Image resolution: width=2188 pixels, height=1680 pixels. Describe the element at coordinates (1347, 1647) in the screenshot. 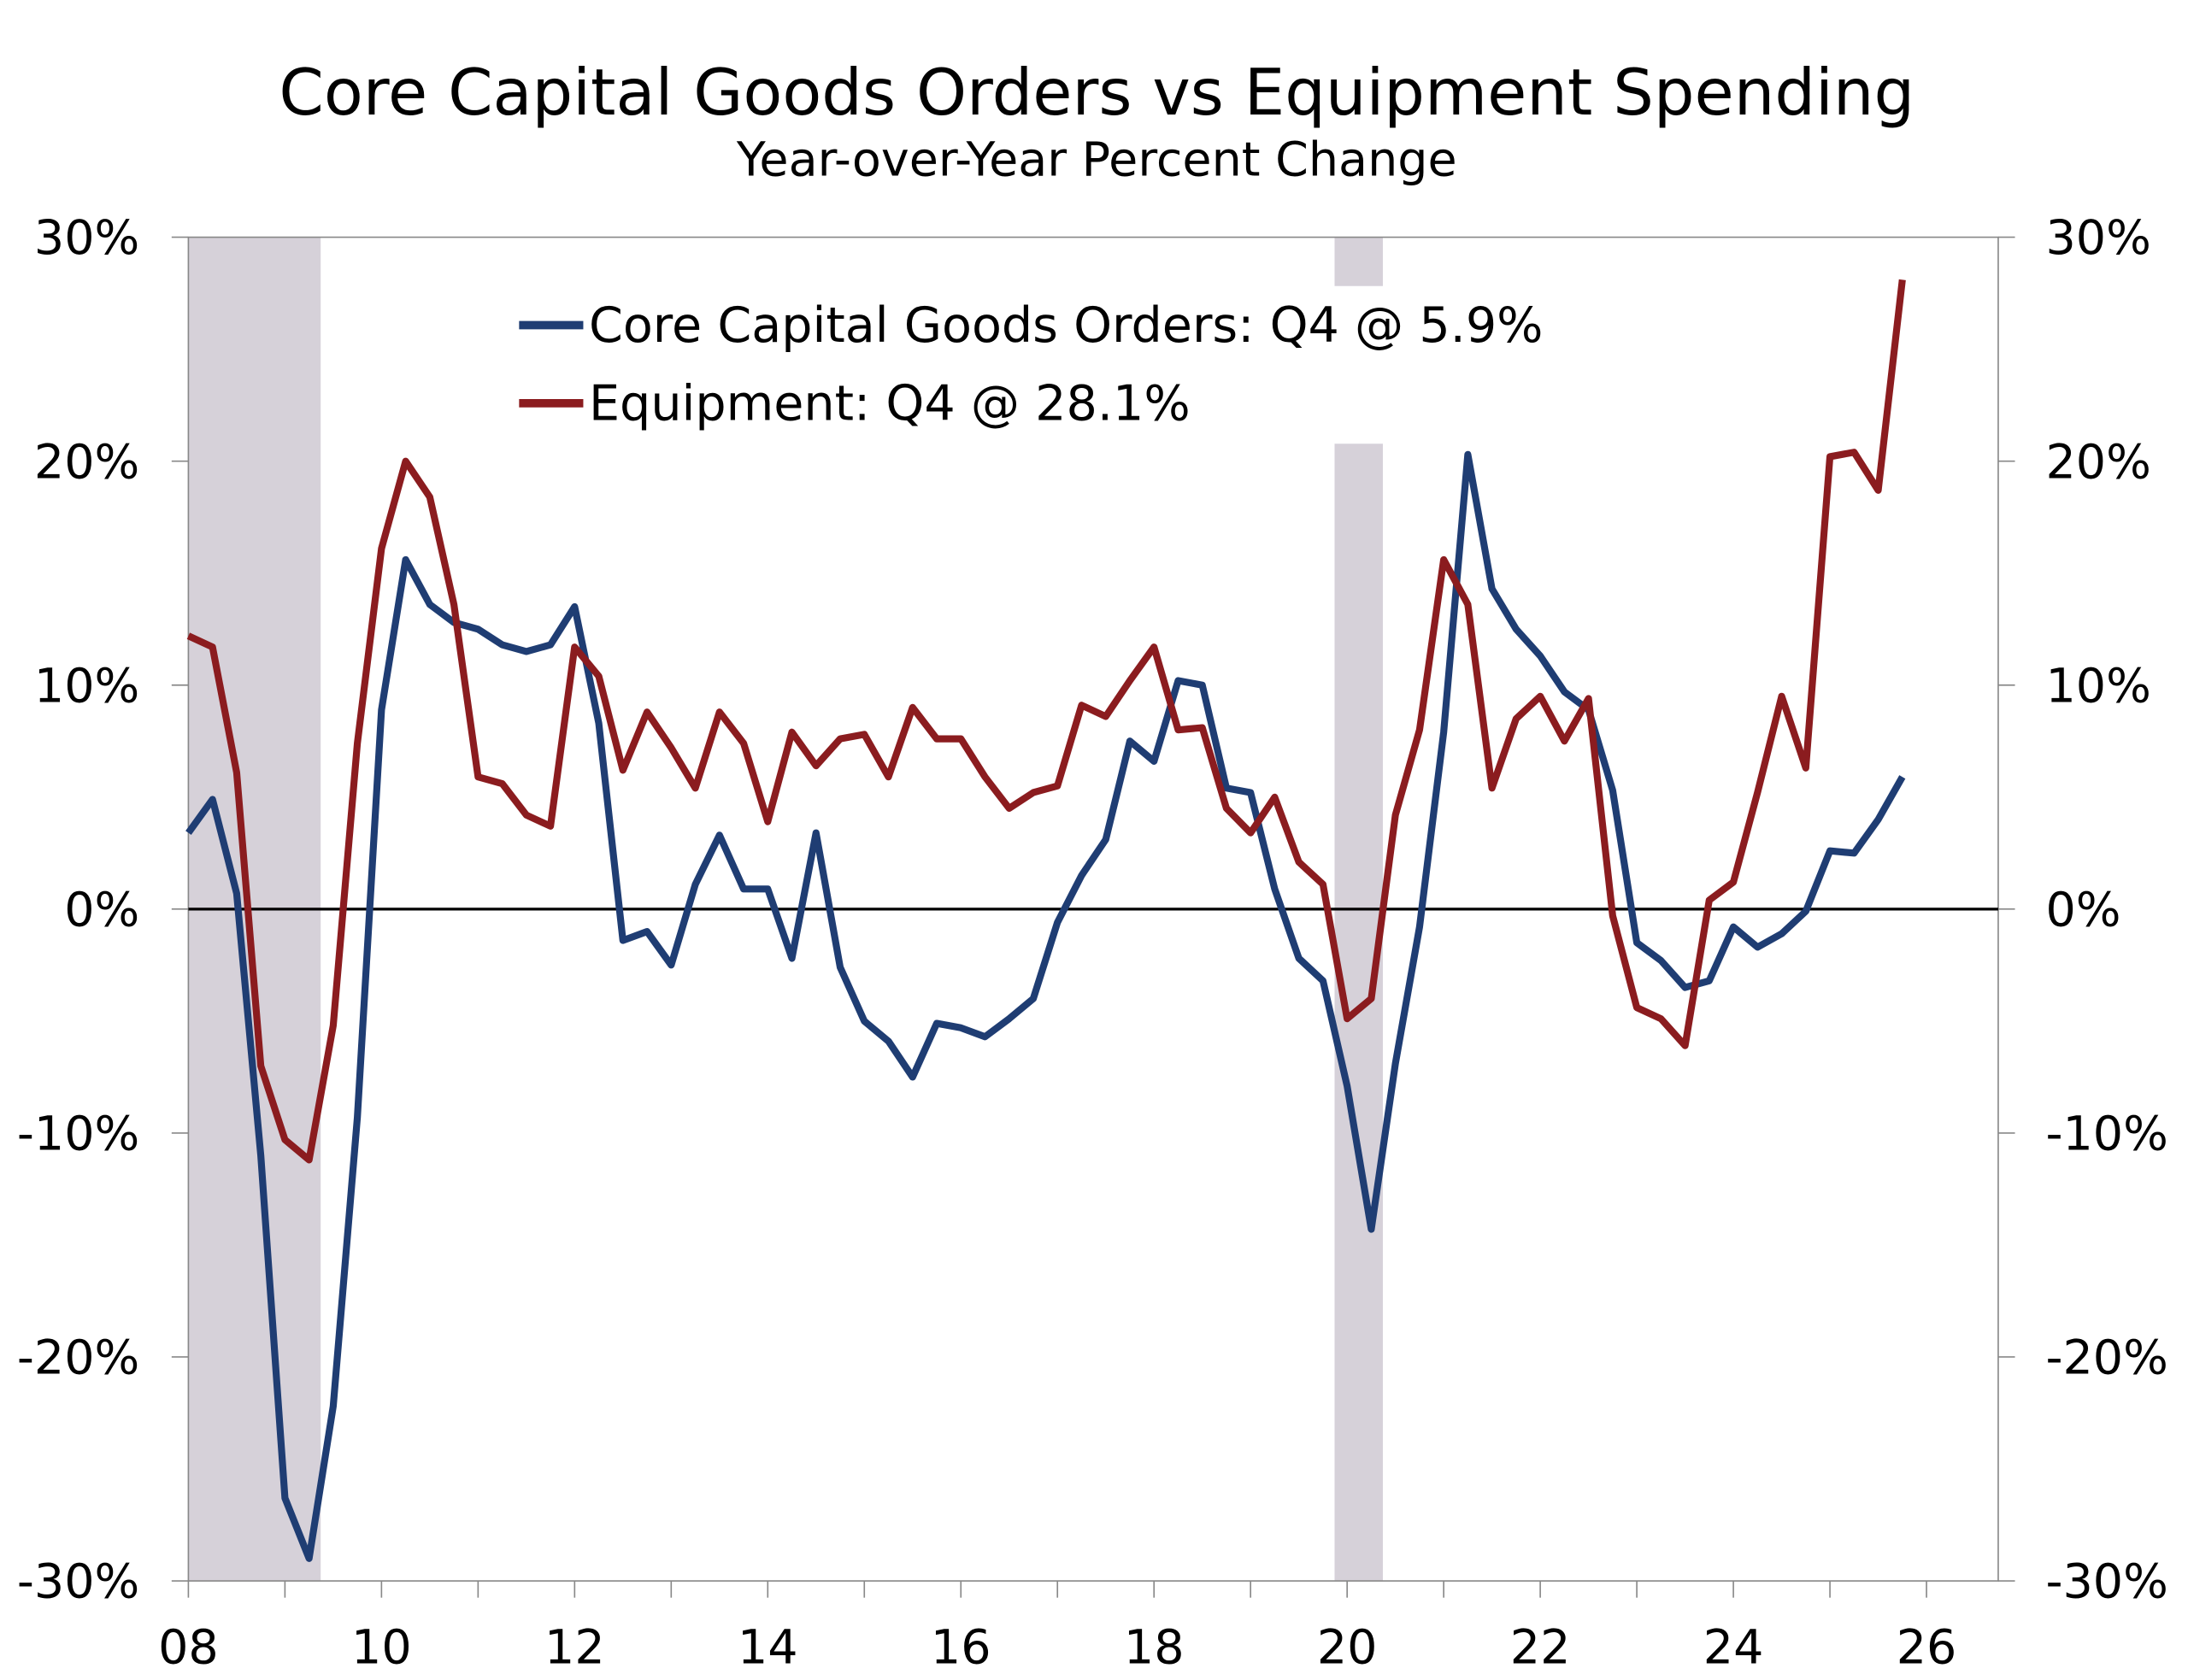

I see `x-tick-label: 20` at that location.